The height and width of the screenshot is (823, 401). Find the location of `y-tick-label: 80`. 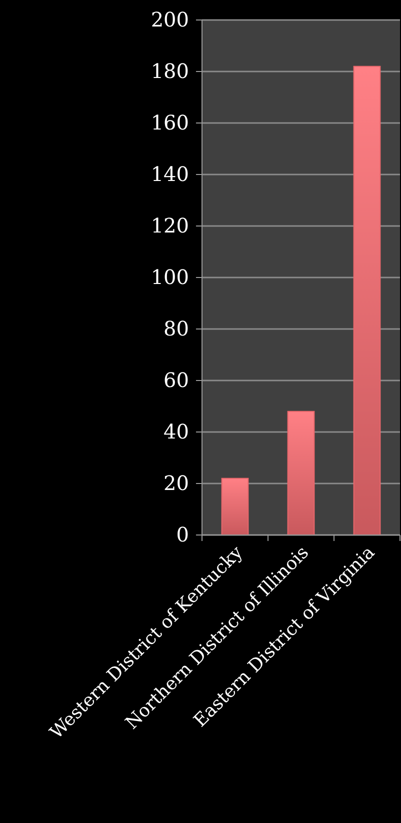

y-tick-label: 80 is located at coordinates (176, 328).